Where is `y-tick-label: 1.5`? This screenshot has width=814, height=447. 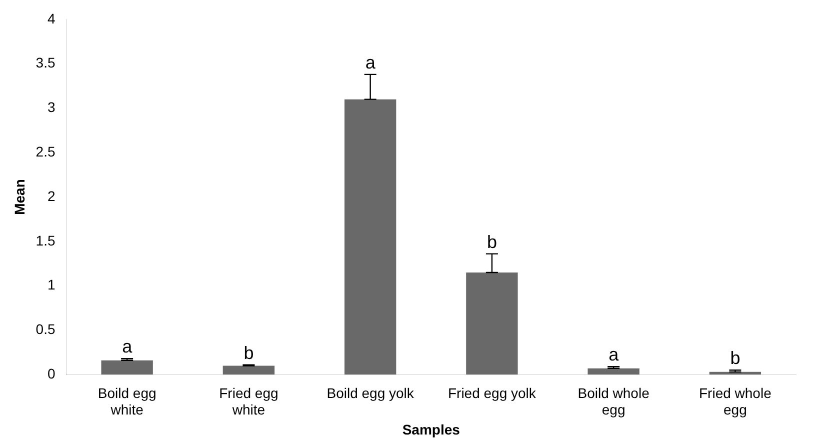
y-tick-label: 1.5 is located at coordinates (46, 240).